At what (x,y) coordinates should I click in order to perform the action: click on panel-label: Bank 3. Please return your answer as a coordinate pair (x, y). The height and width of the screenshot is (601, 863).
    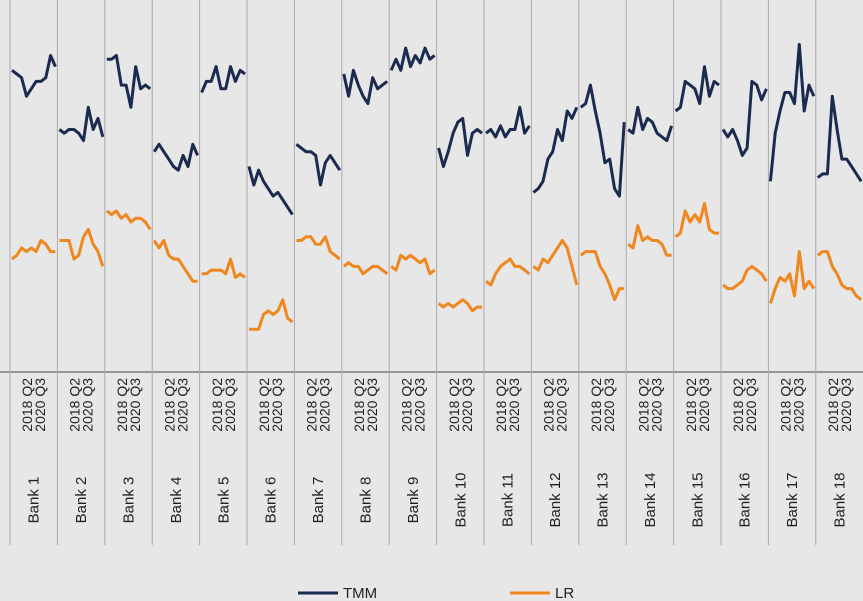
    Looking at the image, I should click on (129, 500).